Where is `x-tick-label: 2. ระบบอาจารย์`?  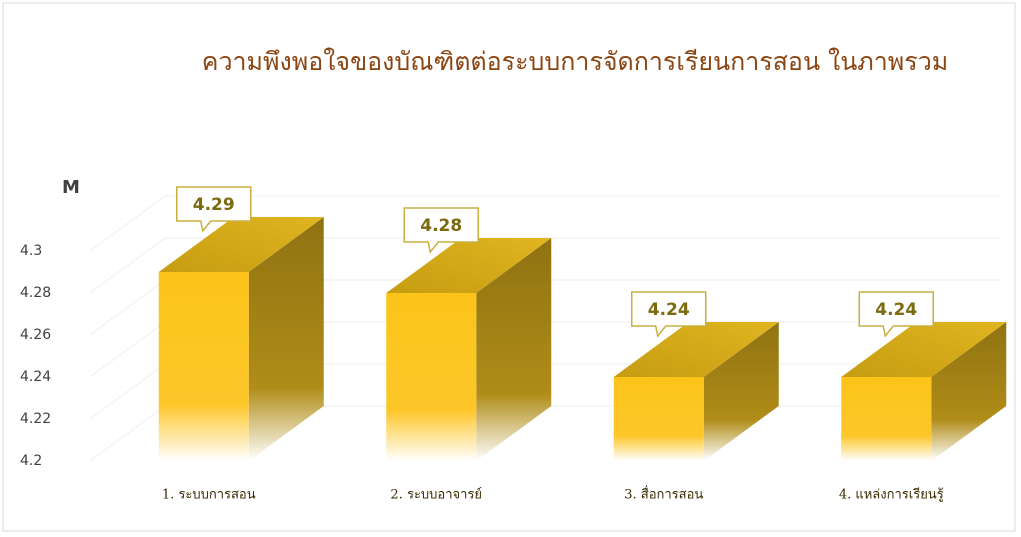 x-tick-label: 2. ระบบอาจารย์ is located at coordinates (436, 495).